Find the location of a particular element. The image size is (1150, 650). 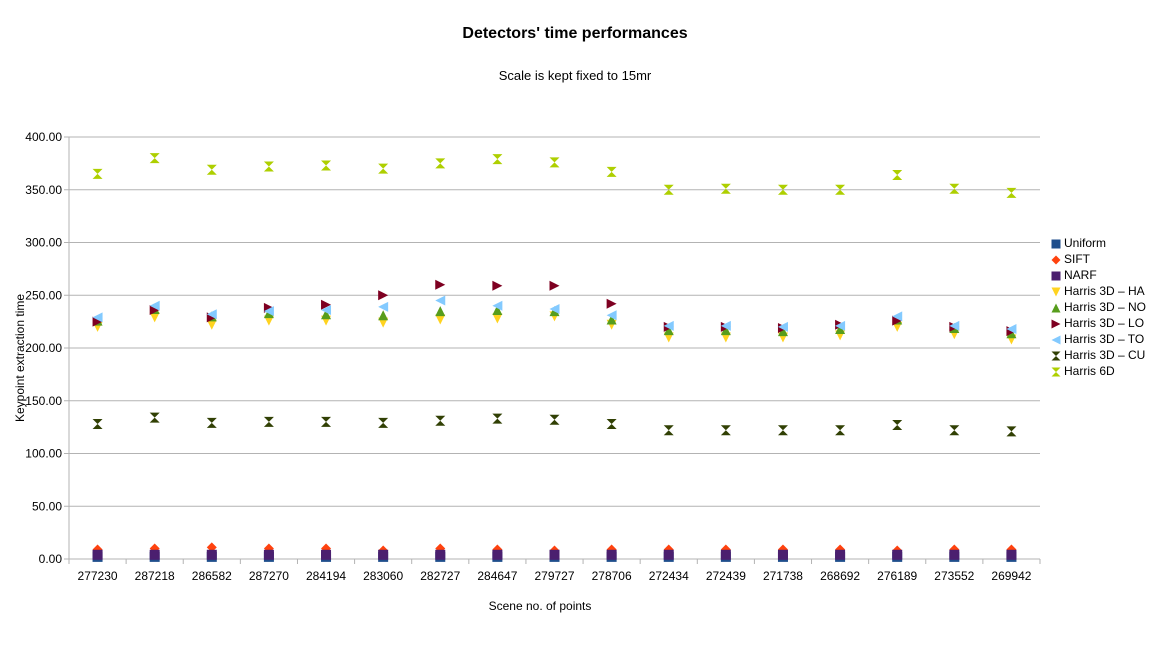

legend-marker-harris-6d is located at coordinates (1056, 371).